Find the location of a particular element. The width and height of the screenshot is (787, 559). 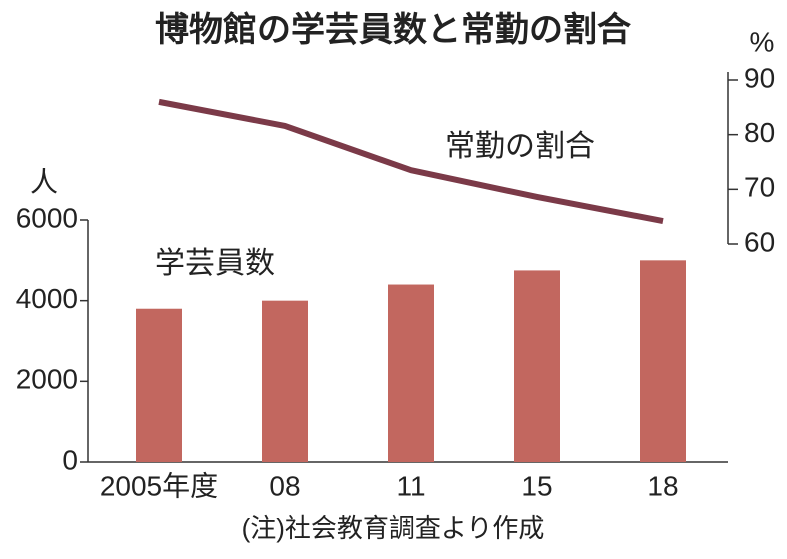

x-tick-label: 18 is located at coordinates (662, 485).